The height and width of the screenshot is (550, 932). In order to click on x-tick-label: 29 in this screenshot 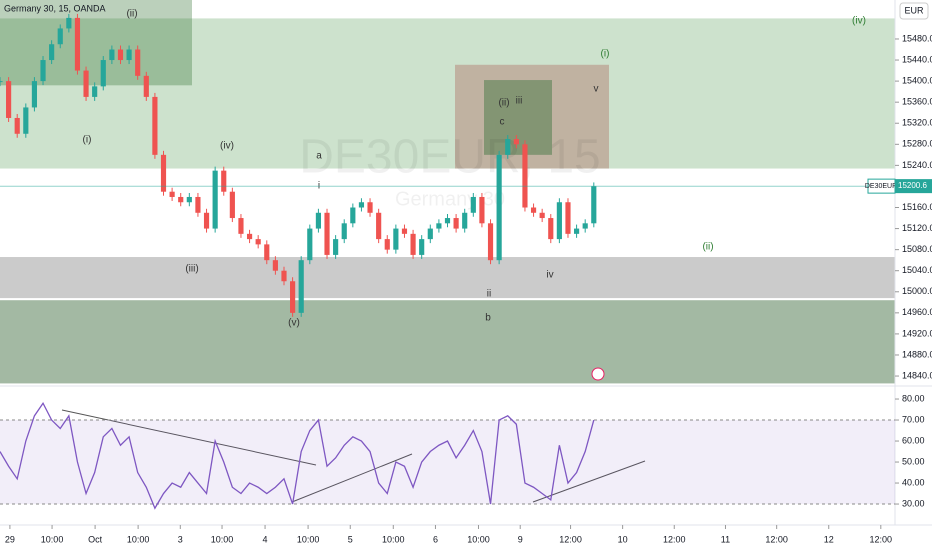, I will do `click(10, 539)`.